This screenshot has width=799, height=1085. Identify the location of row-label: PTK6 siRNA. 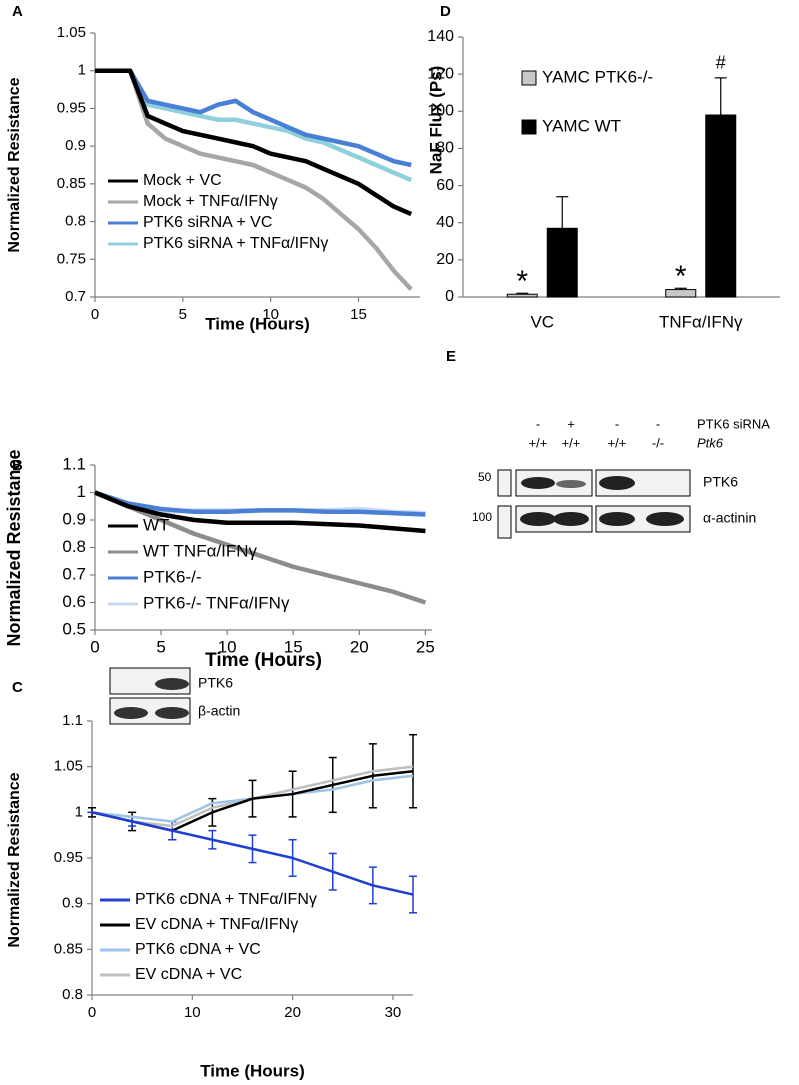
(733, 423).